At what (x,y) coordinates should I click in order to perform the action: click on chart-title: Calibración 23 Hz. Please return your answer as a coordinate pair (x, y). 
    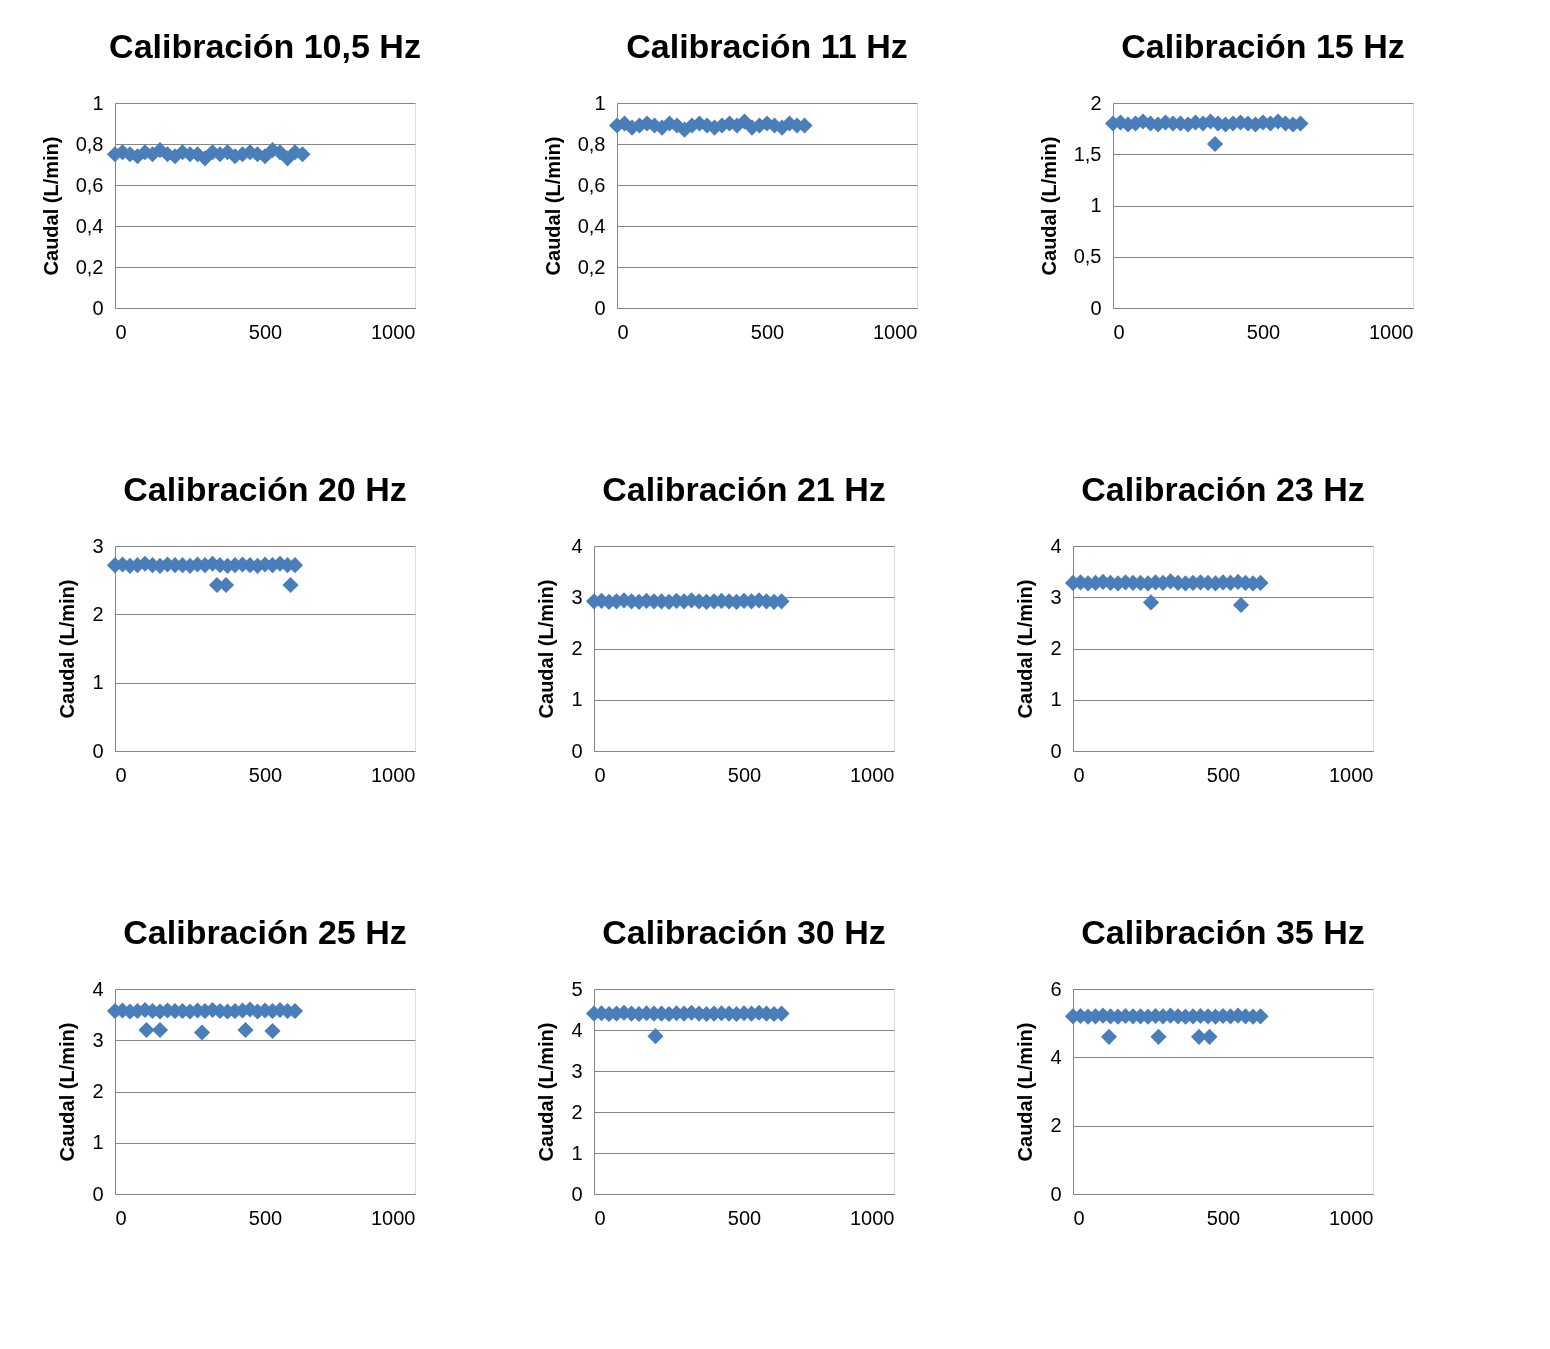
    Looking at the image, I should click on (1223, 489).